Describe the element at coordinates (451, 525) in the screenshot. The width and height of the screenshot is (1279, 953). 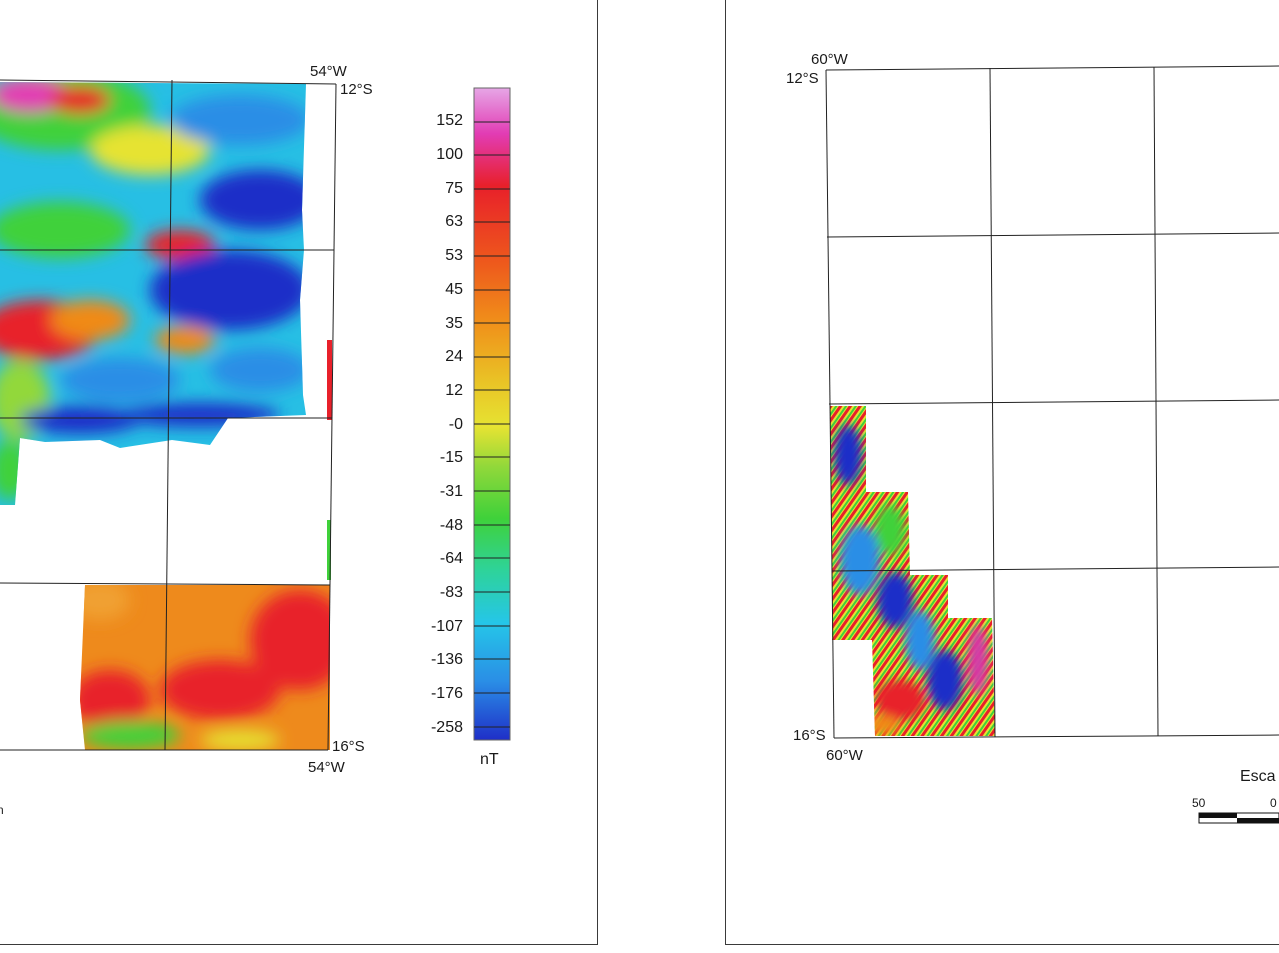
I see `colorbar-label: -48` at that location.